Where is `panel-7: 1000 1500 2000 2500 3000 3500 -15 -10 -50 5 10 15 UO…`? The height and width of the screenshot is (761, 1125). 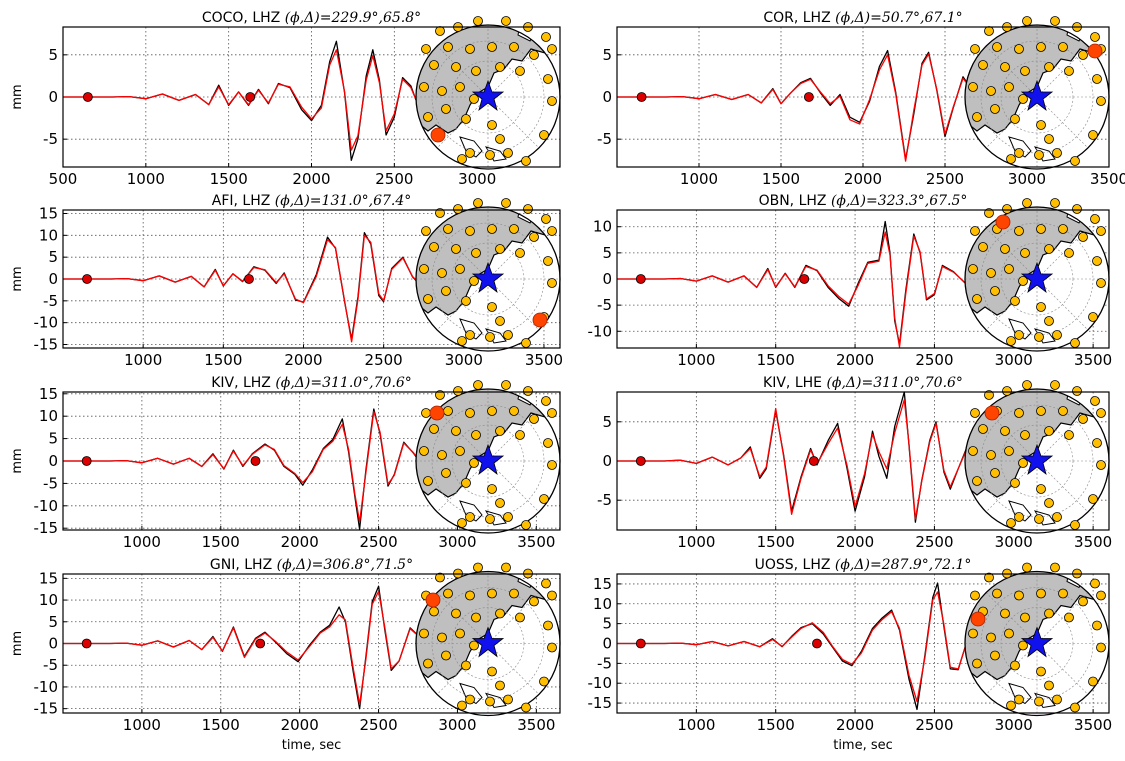 panel-7: 1000 1500 2000 2500 3000 3500 -15 -10 -50 5 10 15 UO… is located at coordinates (850, 655).